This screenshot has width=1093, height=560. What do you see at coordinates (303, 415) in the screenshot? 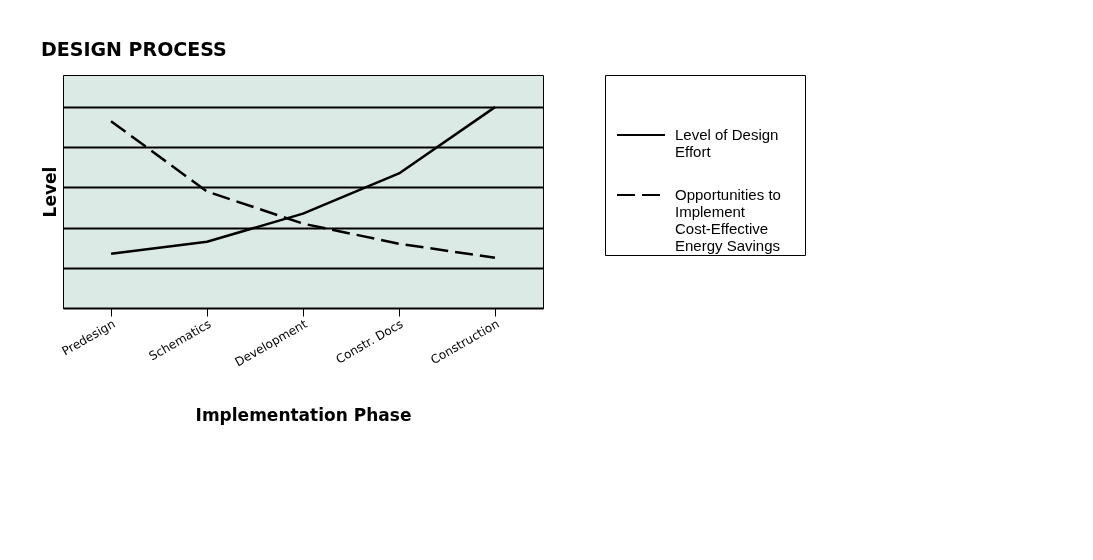
I see `x-axis-title: Implementation Phase` at bounding box center [303, 415].